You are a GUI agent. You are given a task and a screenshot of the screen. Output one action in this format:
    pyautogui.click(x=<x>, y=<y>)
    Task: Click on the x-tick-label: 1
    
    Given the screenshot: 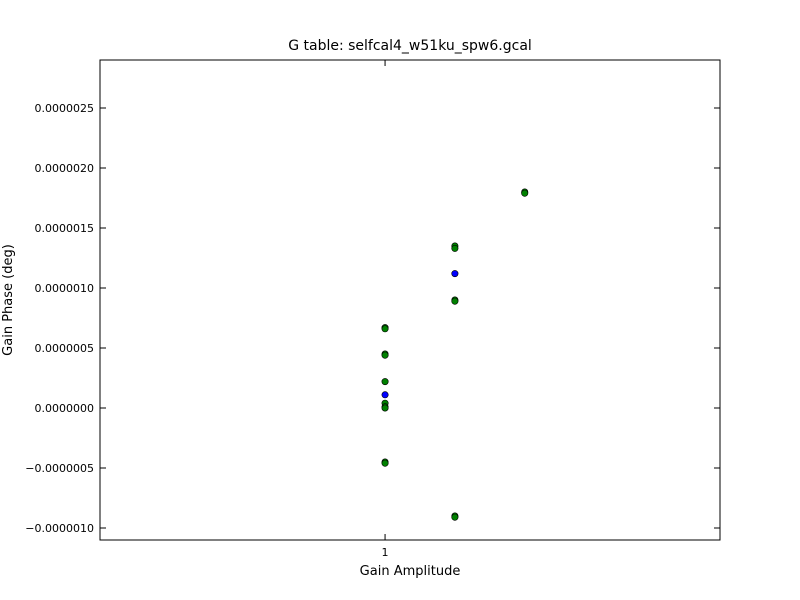 What is the action you would take?
    pyautogui.click(x=385, y=552)
    